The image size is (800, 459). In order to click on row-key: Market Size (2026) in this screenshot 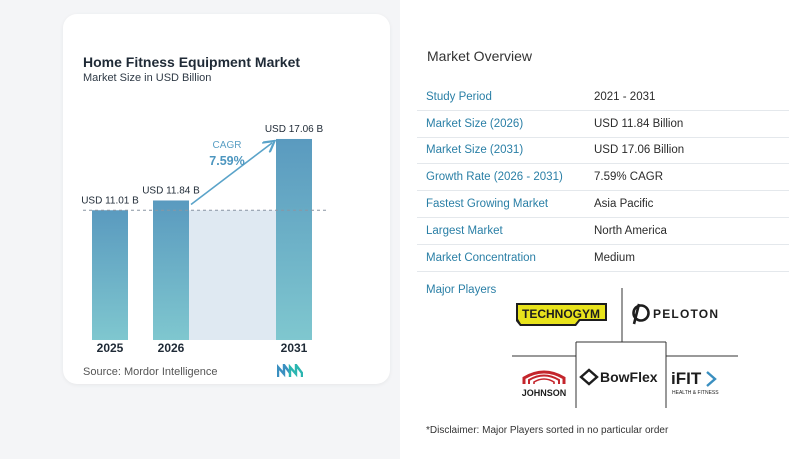, I will do `click(475, 123)`.